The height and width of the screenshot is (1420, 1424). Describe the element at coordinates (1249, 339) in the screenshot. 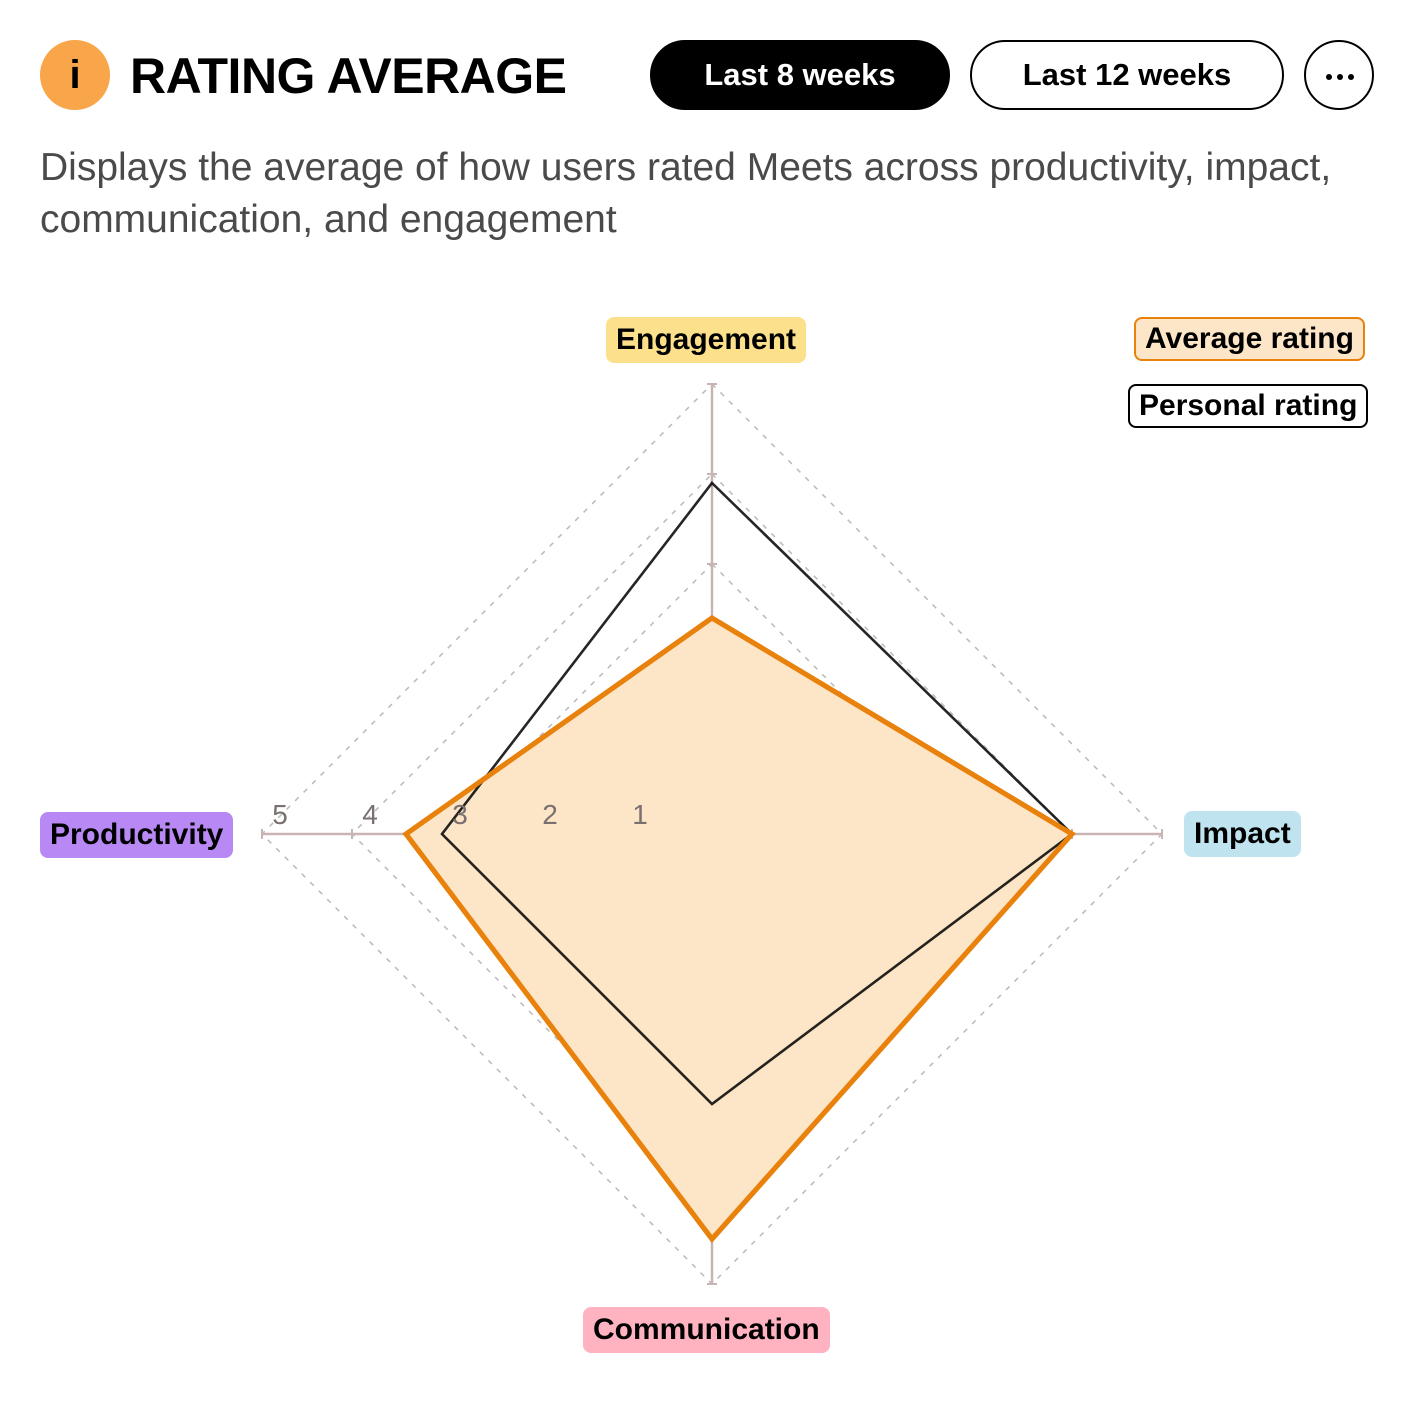

I see `legend-average-rating: Average rating` at that location.